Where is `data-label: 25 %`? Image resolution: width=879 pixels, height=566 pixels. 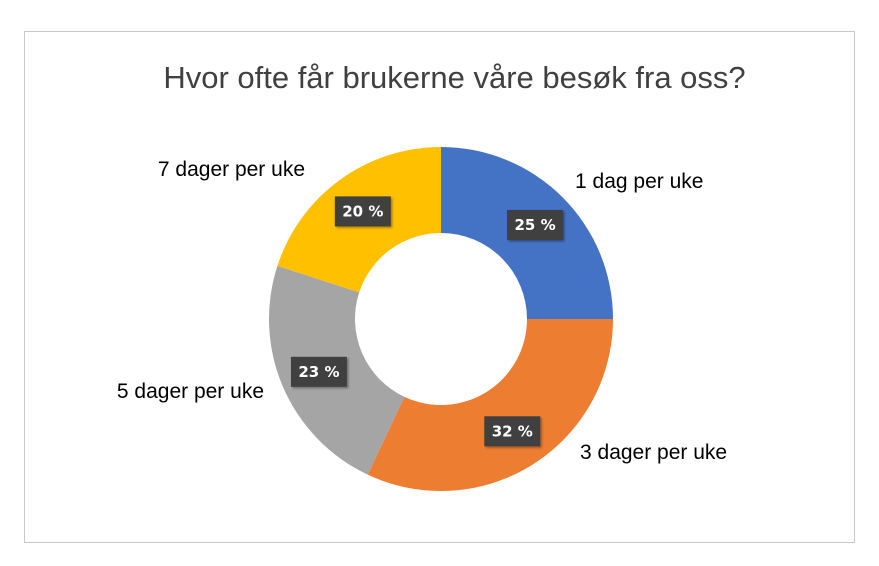
data-label: 25 % is located at coordinates (535, 224).